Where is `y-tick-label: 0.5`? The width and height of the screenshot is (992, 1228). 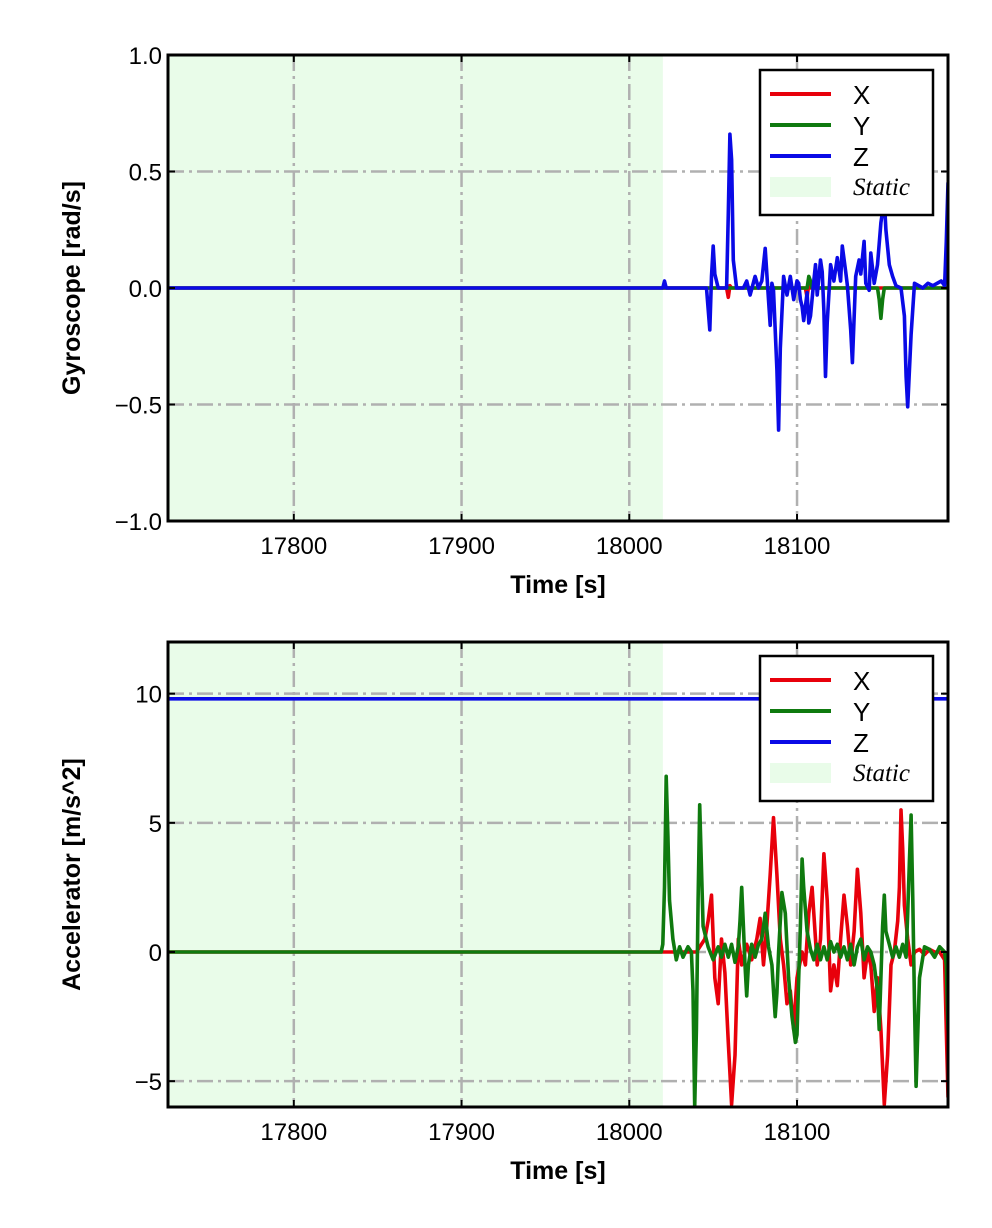 y-tick-label: 0.5 is located at coordinates (145, 173).